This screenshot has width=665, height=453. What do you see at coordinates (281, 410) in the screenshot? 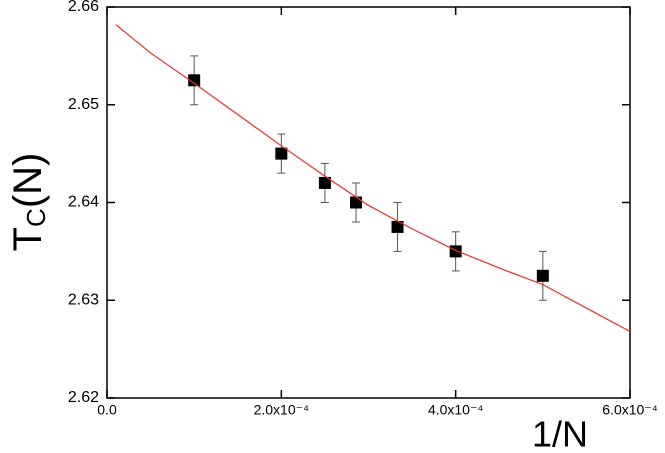
I see `x-tick-label: 2.0x10⁻⁴` at bounding box center [281, 410].